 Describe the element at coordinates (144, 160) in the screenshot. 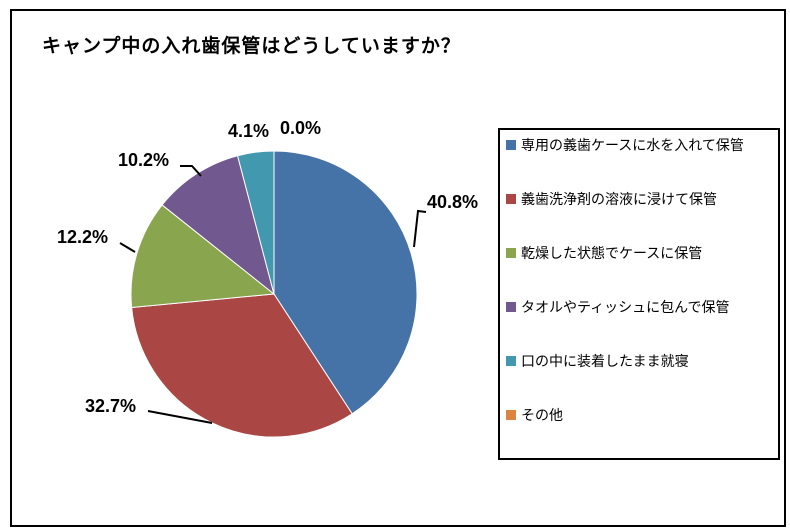

I see `data-label-purple-slice: 10.2%` at that location.